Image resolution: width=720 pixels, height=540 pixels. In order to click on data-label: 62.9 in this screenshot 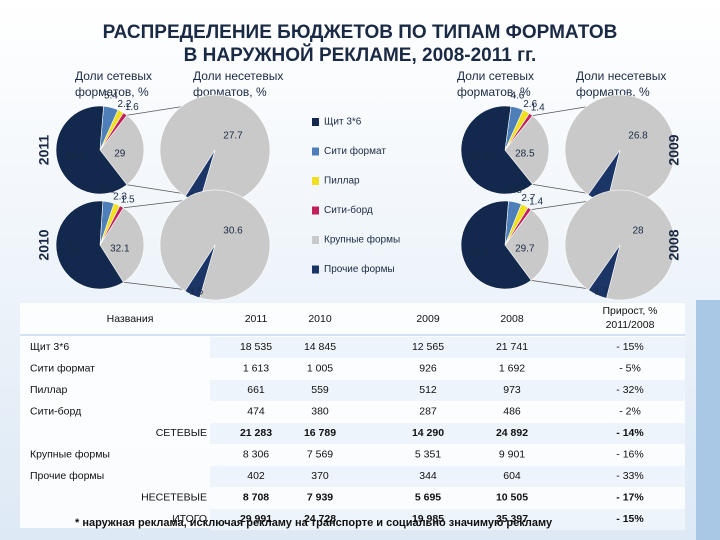, I will do `click(480, 157)`.